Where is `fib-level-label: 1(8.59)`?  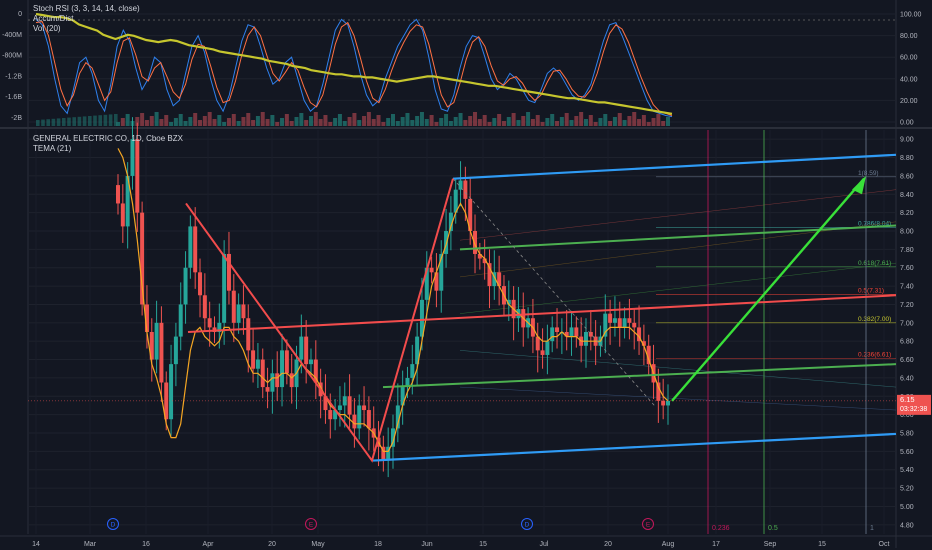 fib-level-label: 1(8.59) is located at coordinates (868, 173).